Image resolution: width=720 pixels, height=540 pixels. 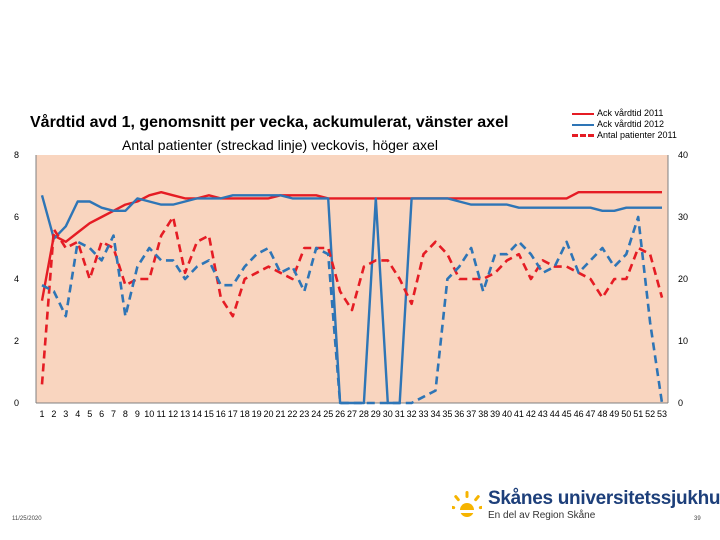 I want to click on x-tick-label: 26, so click(x=340, y=414).